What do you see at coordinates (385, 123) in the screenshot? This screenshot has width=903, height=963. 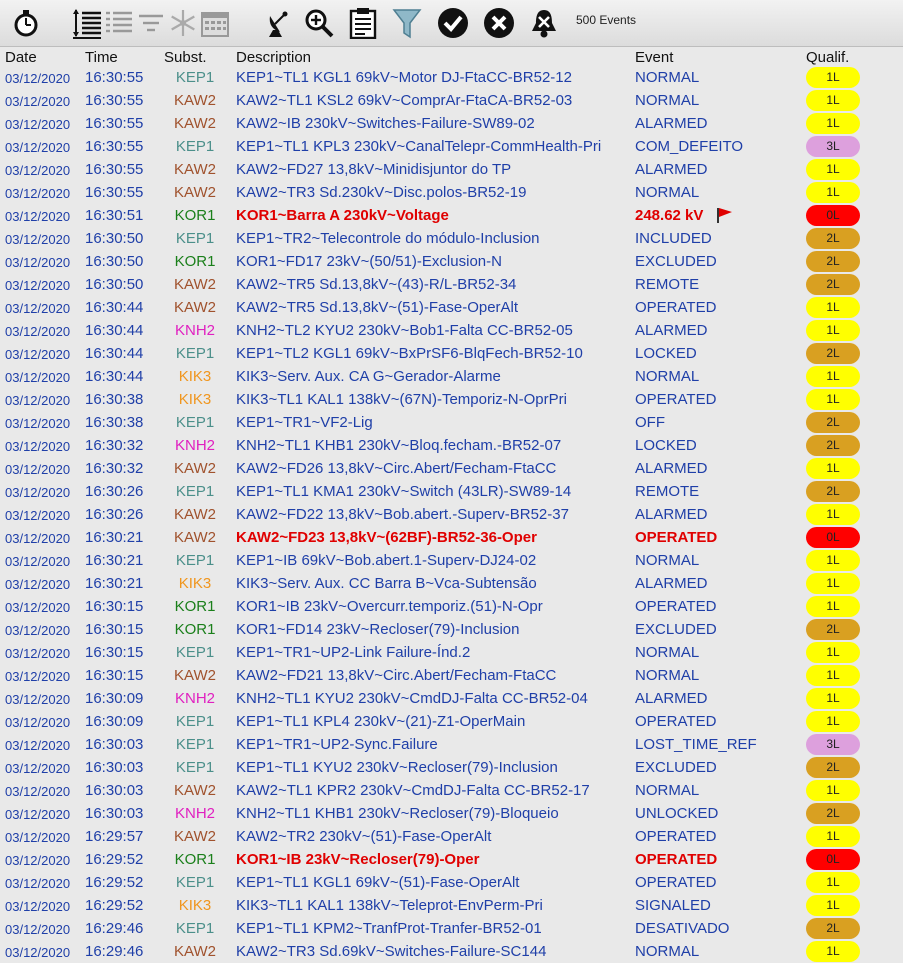 I see `cell-description: KAW2~IB 230kV~Switches-Failure-SW89-02` at bounding box center [385, 123].